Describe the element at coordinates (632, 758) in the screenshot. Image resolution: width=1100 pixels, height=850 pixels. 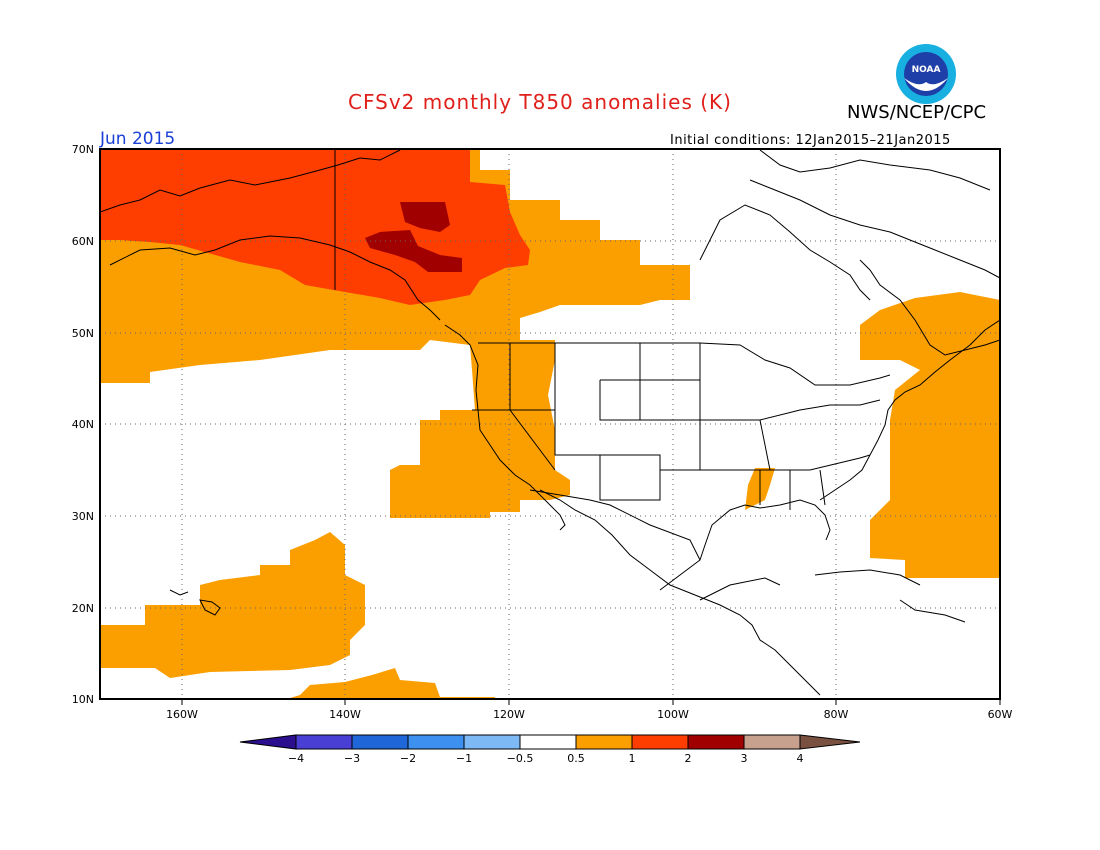
I see `colorbar-tick-label: 1` at that location.